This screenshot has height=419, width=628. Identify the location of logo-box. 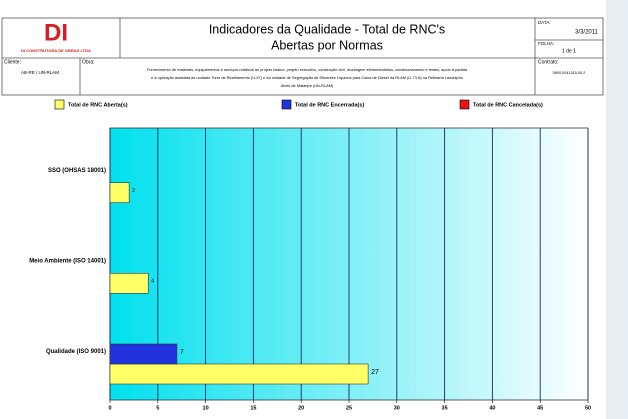
(56, 33).